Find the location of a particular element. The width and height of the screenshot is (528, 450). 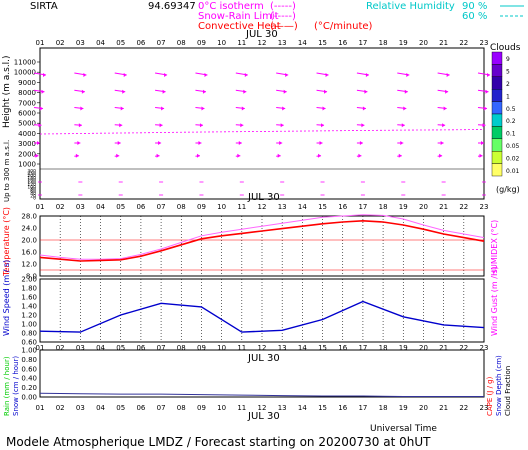

hour-tick-label: 11 is located at coordinates (241, 207).